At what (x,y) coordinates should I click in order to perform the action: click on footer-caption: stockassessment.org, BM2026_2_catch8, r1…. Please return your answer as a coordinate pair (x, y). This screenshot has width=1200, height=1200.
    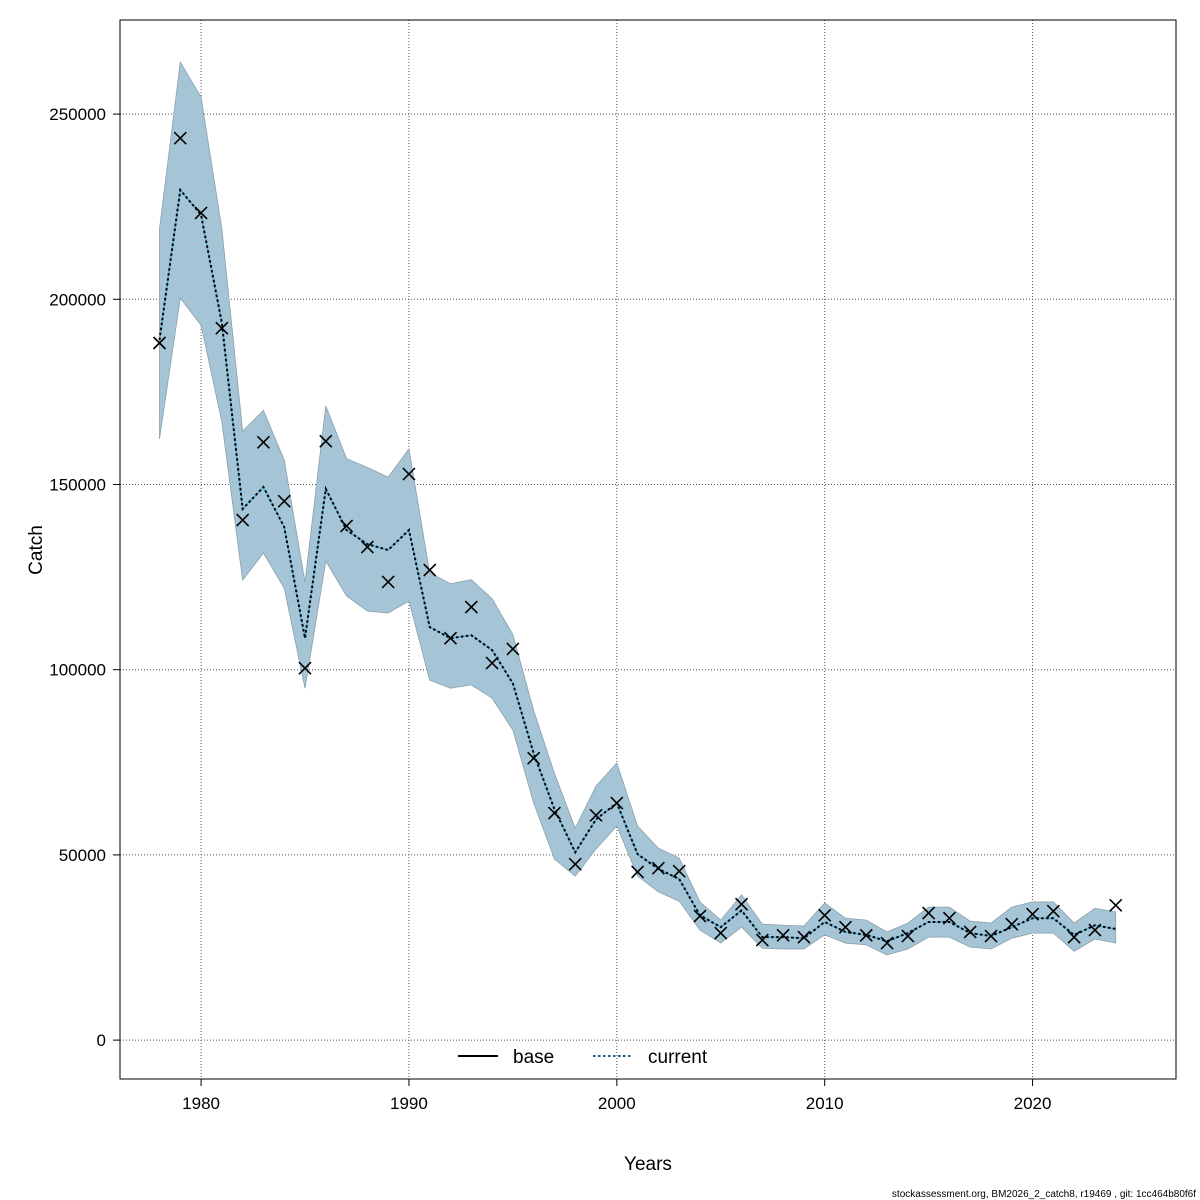
    Looking at the image, I should click on (1044, 1194).